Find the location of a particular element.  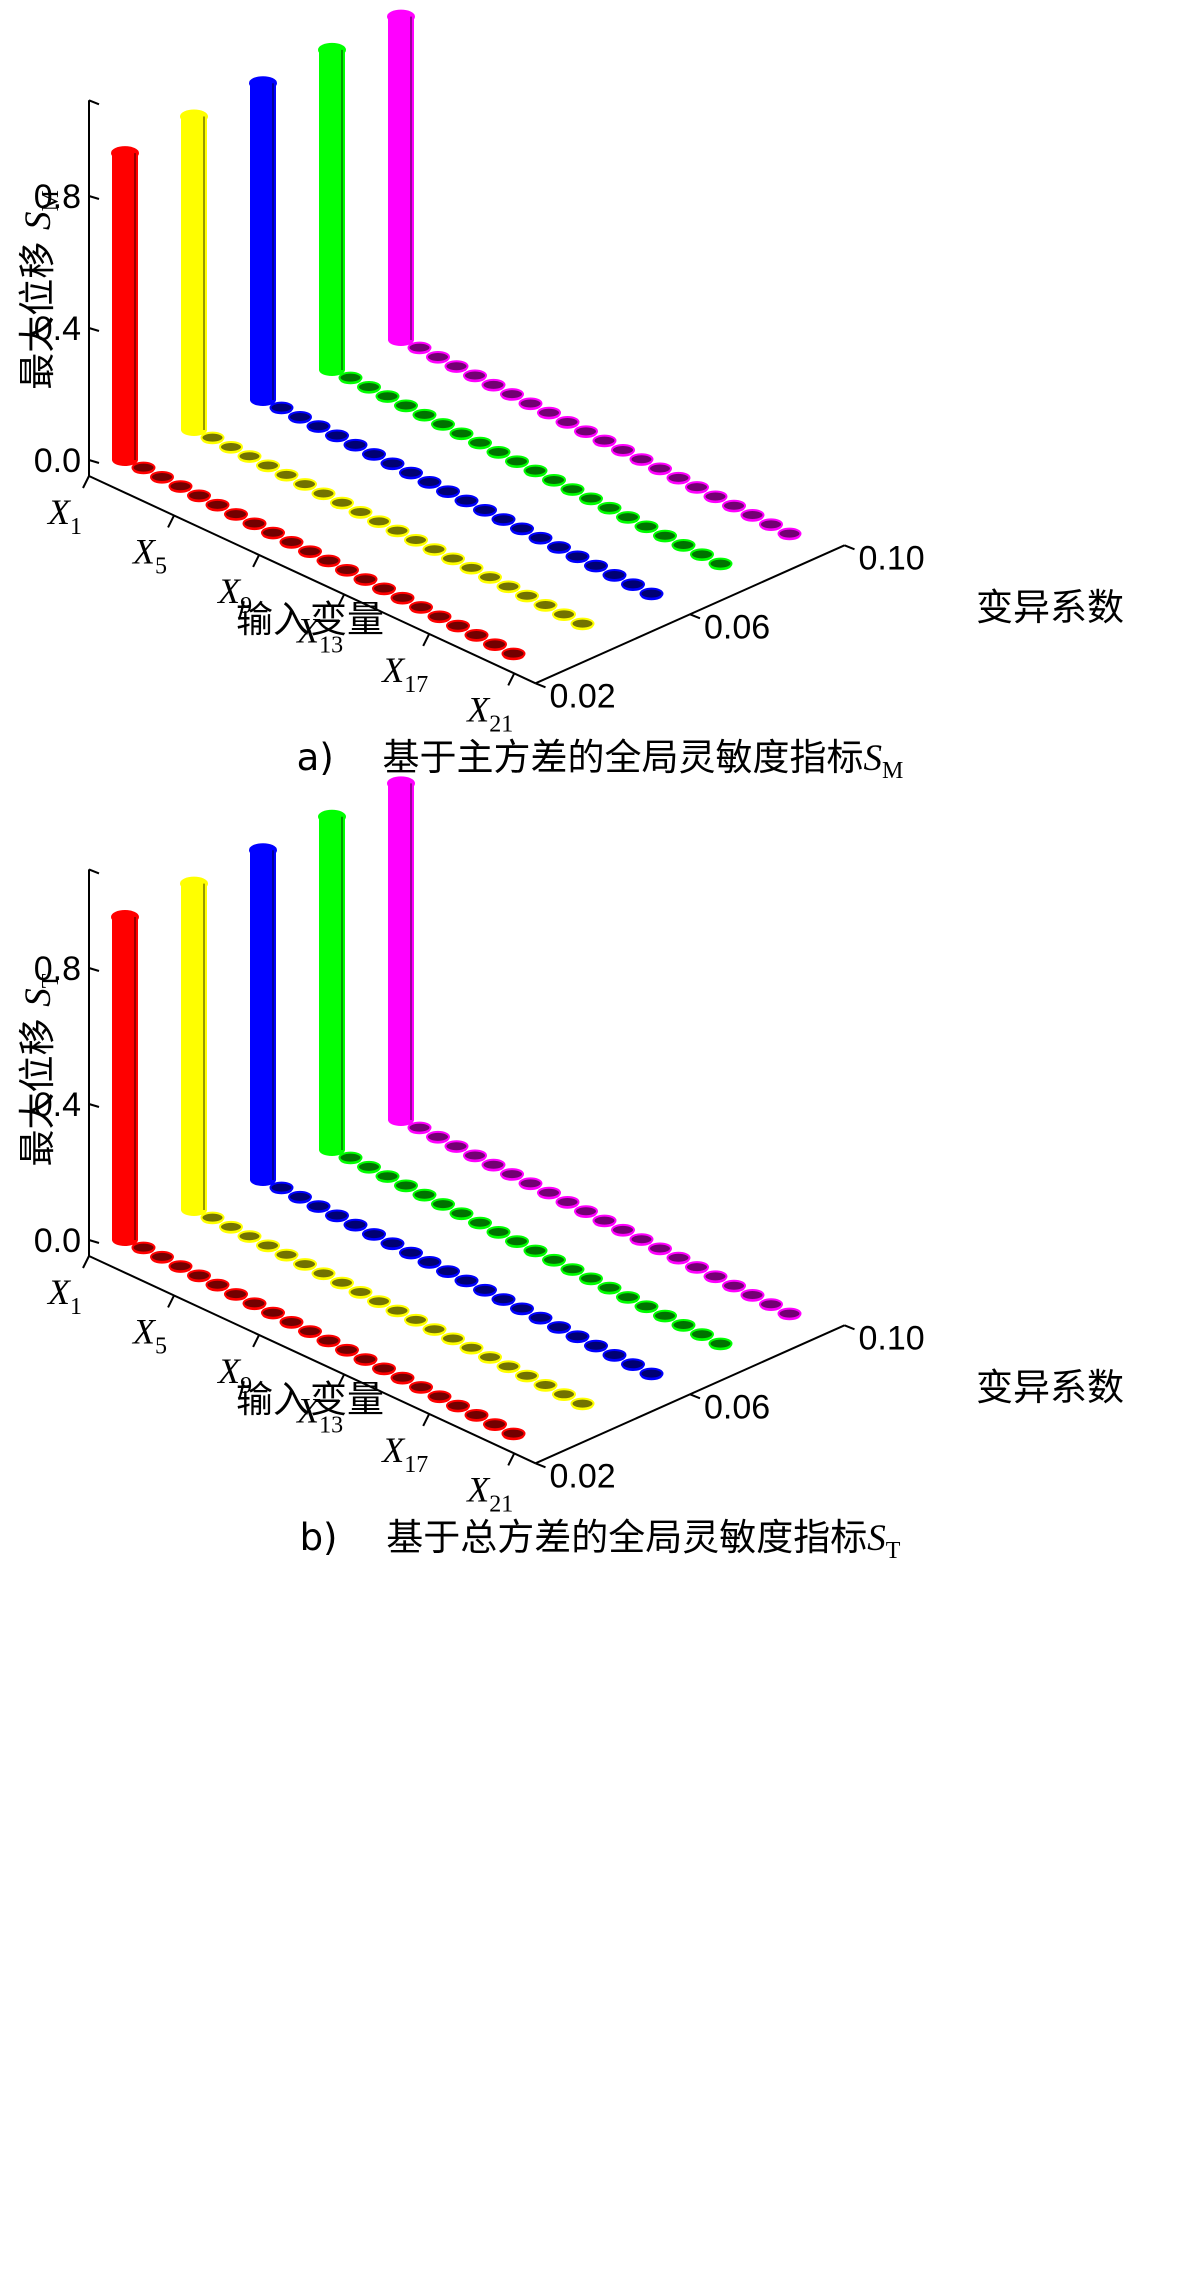

z-axis-label: 变异系数 is located at coordinates (1050, 607).